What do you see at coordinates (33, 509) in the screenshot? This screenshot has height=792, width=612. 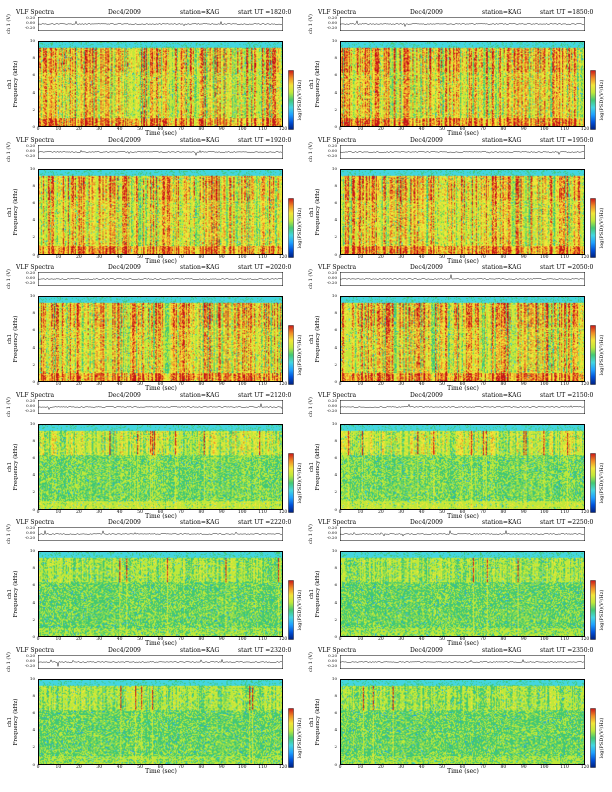 I see `frequency-tick-label: 0` at bounding box center [33, 509].